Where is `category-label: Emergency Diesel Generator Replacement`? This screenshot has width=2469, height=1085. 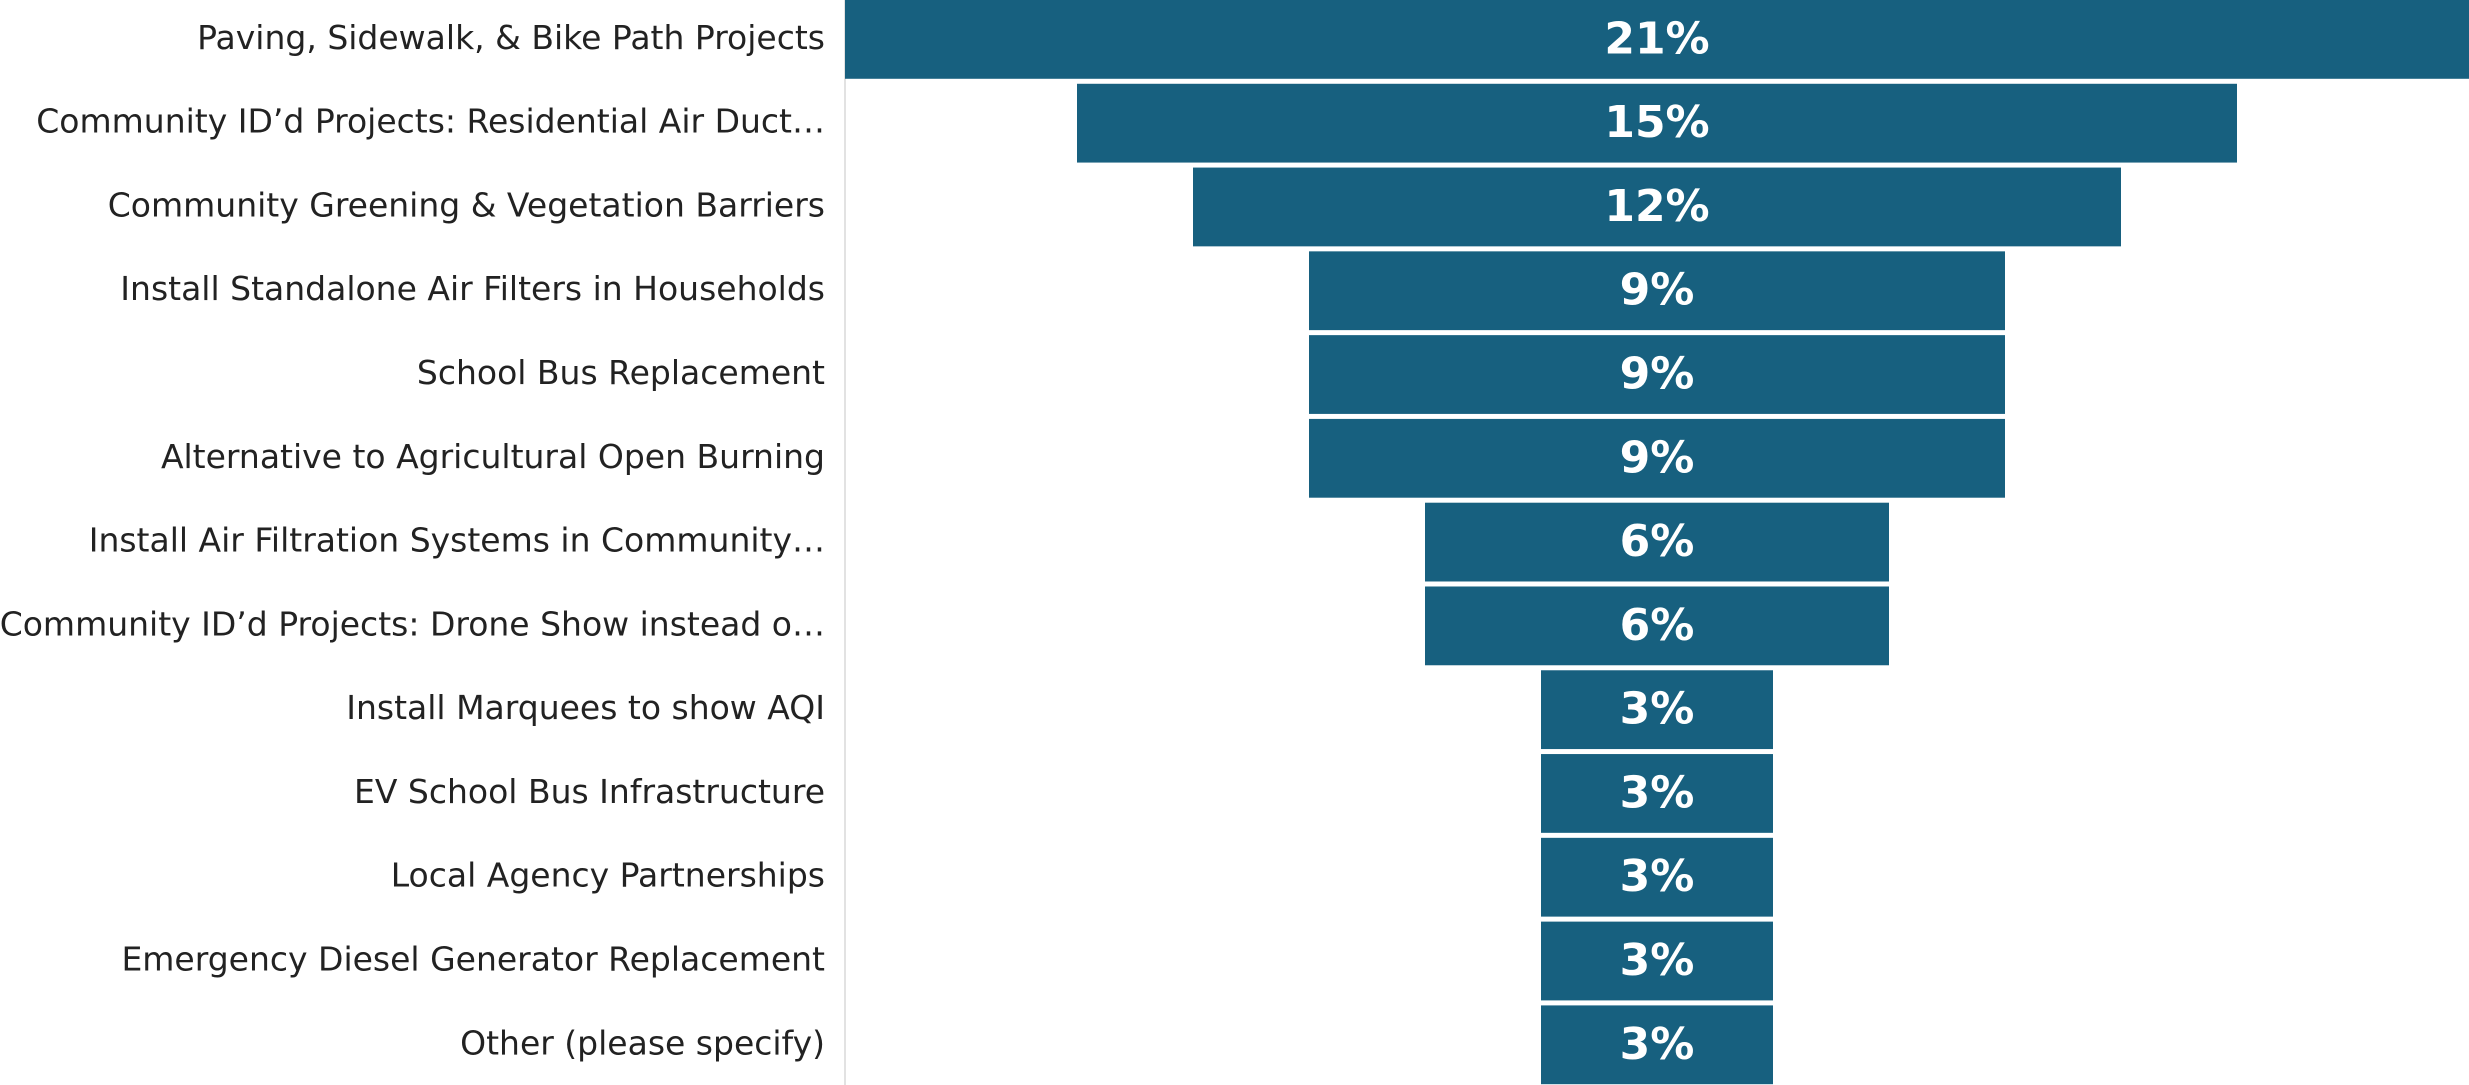 category-label: Emergency Diesel Generator Replacement is located at coordinates (473, 959).